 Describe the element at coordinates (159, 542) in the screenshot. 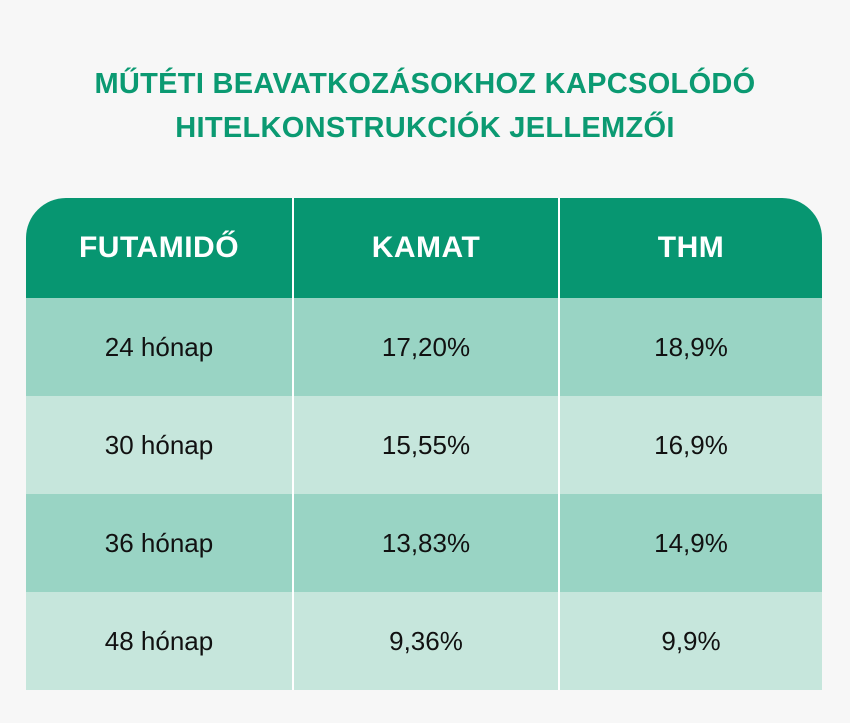

I see `cell-term: 36 hónap` at that location.